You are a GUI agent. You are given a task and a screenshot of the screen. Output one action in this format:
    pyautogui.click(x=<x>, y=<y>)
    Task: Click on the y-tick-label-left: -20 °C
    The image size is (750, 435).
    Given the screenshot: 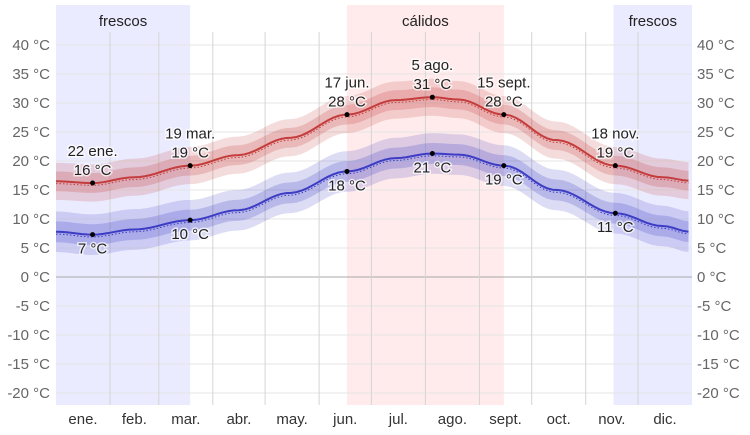 What is the action you would take?
    pyautogui.click(x=28, y=393)
    